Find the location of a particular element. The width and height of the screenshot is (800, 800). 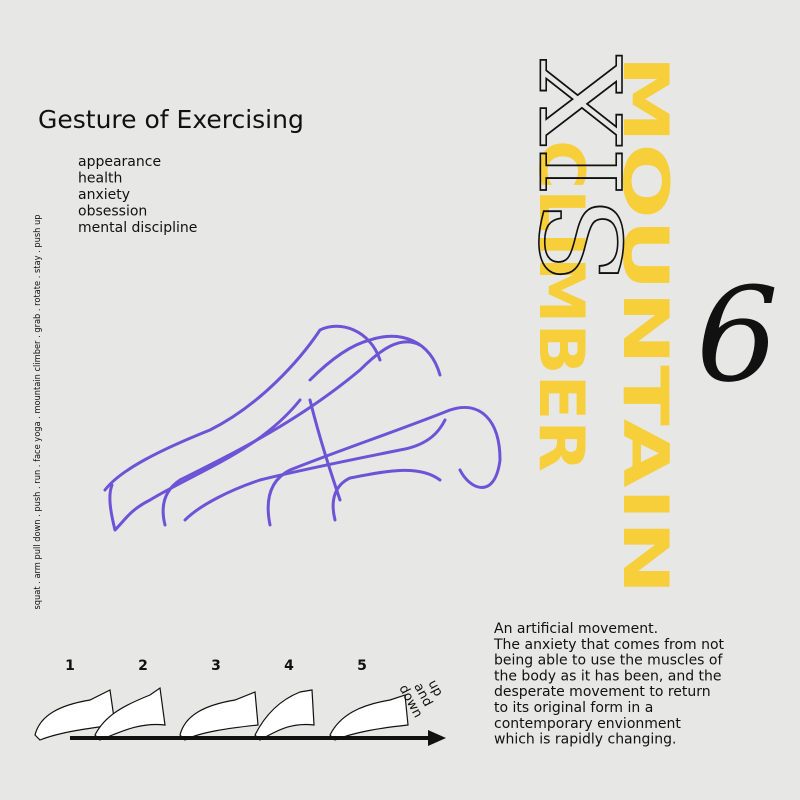

description-line: the body as it has been, and the is located at coordinates (608, 676).